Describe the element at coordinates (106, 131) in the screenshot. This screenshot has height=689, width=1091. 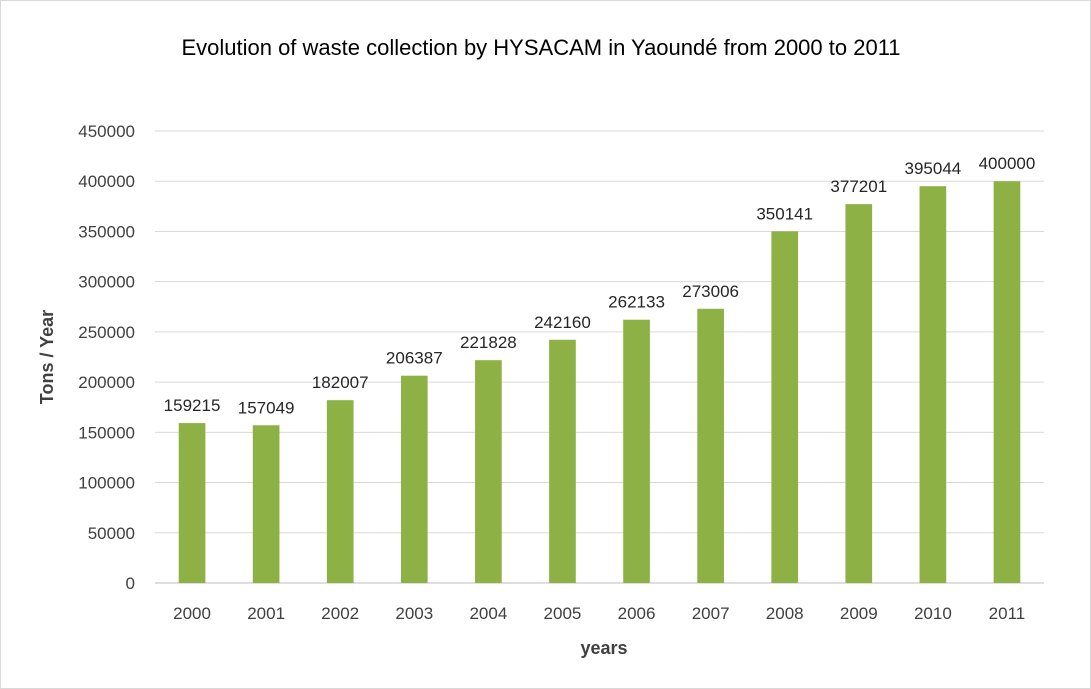
I see `y-tick-label: 450000` at that location.